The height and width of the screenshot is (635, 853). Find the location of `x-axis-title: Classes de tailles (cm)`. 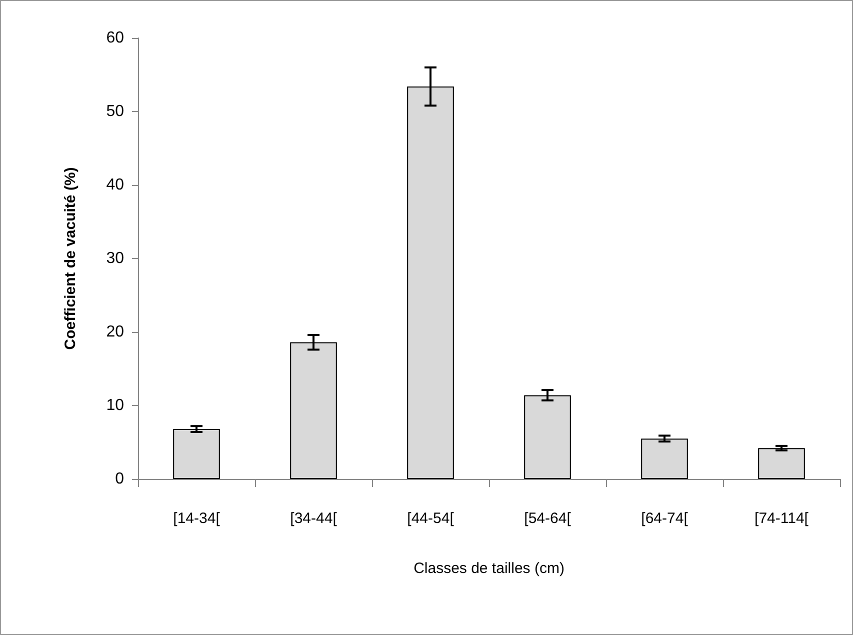

x-axis-title: Classes de tailles (cm) is located at coordinates (489, 568).